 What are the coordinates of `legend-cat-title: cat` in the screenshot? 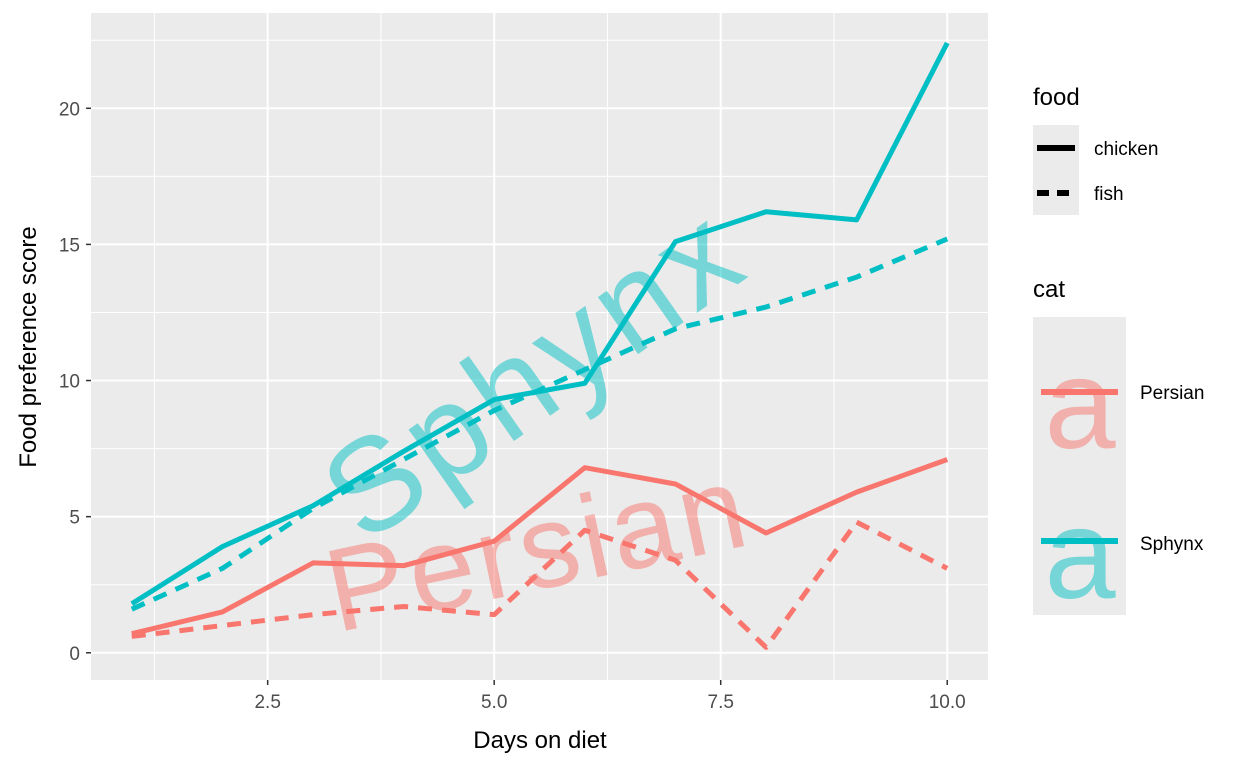 It's located at (1049, 289).